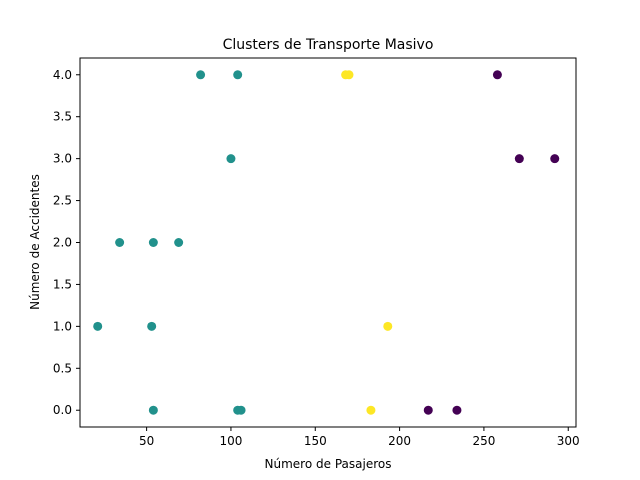  Describe the element at coordinates (146, 441) in the screenshot. I see `x-tick-label: 50` at that location.